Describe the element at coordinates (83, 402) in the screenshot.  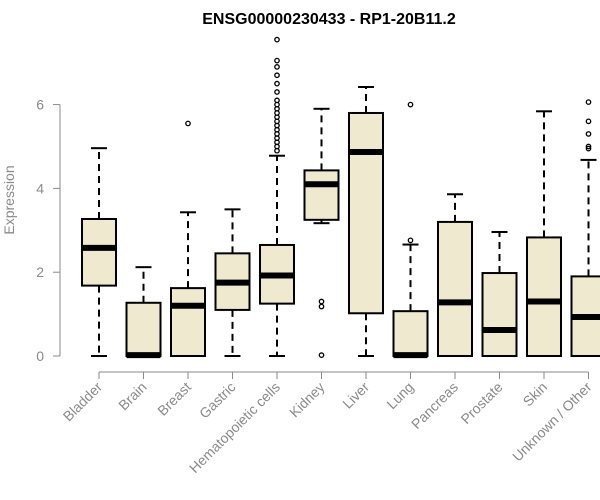
I see `x-tick-label: Bladder` at that location.